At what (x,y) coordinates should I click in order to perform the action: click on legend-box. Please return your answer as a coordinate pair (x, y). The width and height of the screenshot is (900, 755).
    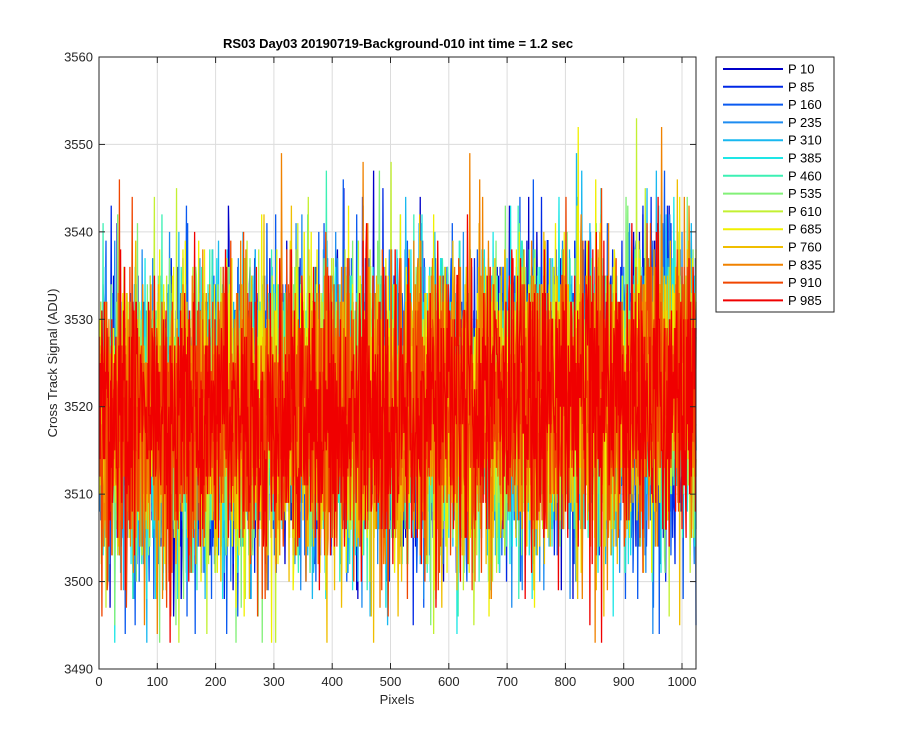
    Looking at the image, I should click on (775, 184).